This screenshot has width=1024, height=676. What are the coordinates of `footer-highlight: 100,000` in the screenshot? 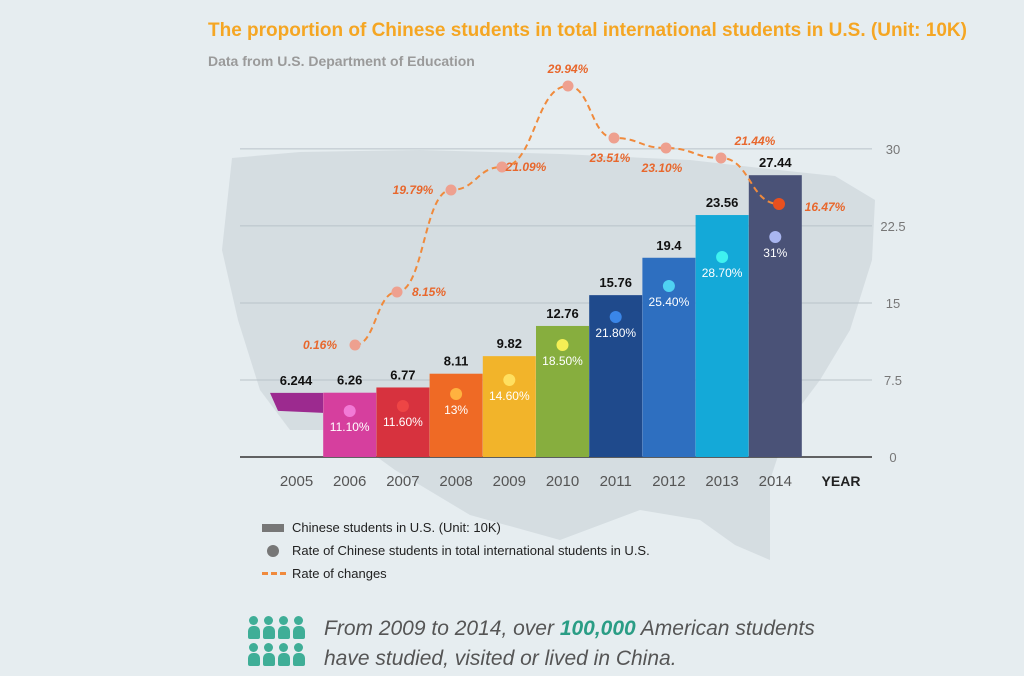 It's located at (597, 628).